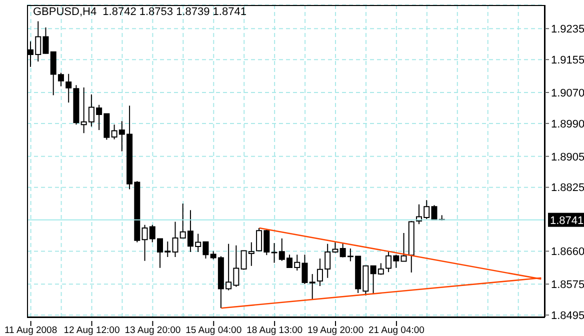 This screenshot has width=584, height=336. I want to click on x-tick-label: 12 Aug 12:00, so click(92, 330).